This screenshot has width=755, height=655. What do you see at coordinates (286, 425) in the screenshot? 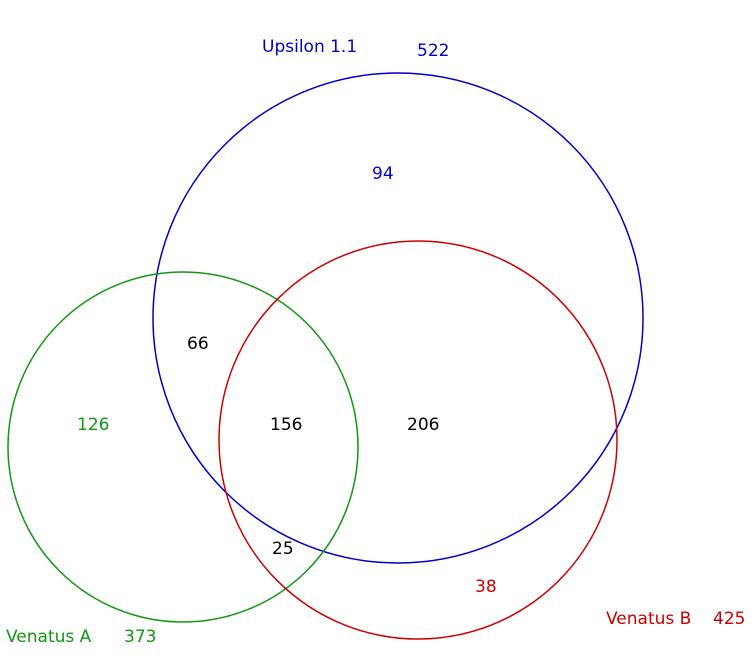
I see `region-all-three: 156` at bounding box center [286, 425].